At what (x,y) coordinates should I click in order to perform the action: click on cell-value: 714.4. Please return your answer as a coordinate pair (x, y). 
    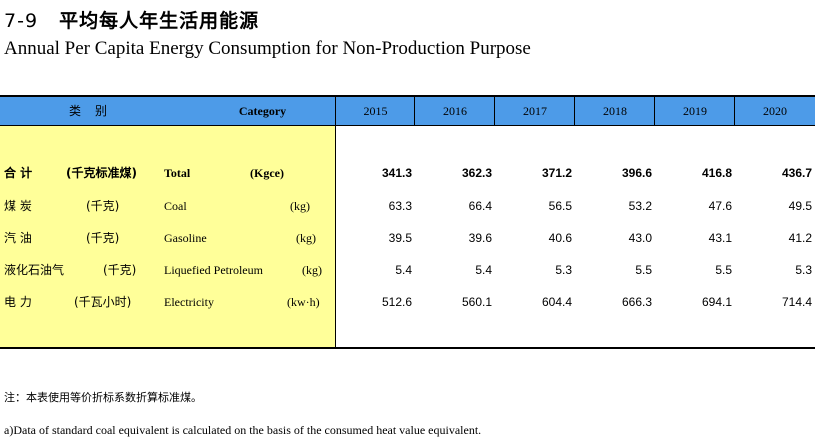
    Looking at the image, I should click on (796, 302).